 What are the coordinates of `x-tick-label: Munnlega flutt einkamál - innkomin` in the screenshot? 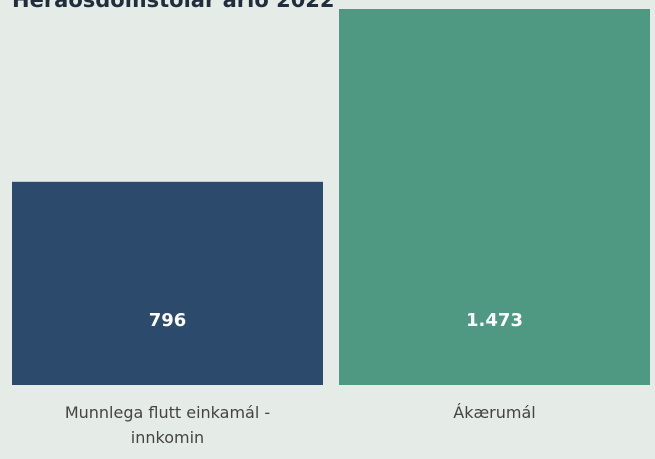 It's located at (167, 425).